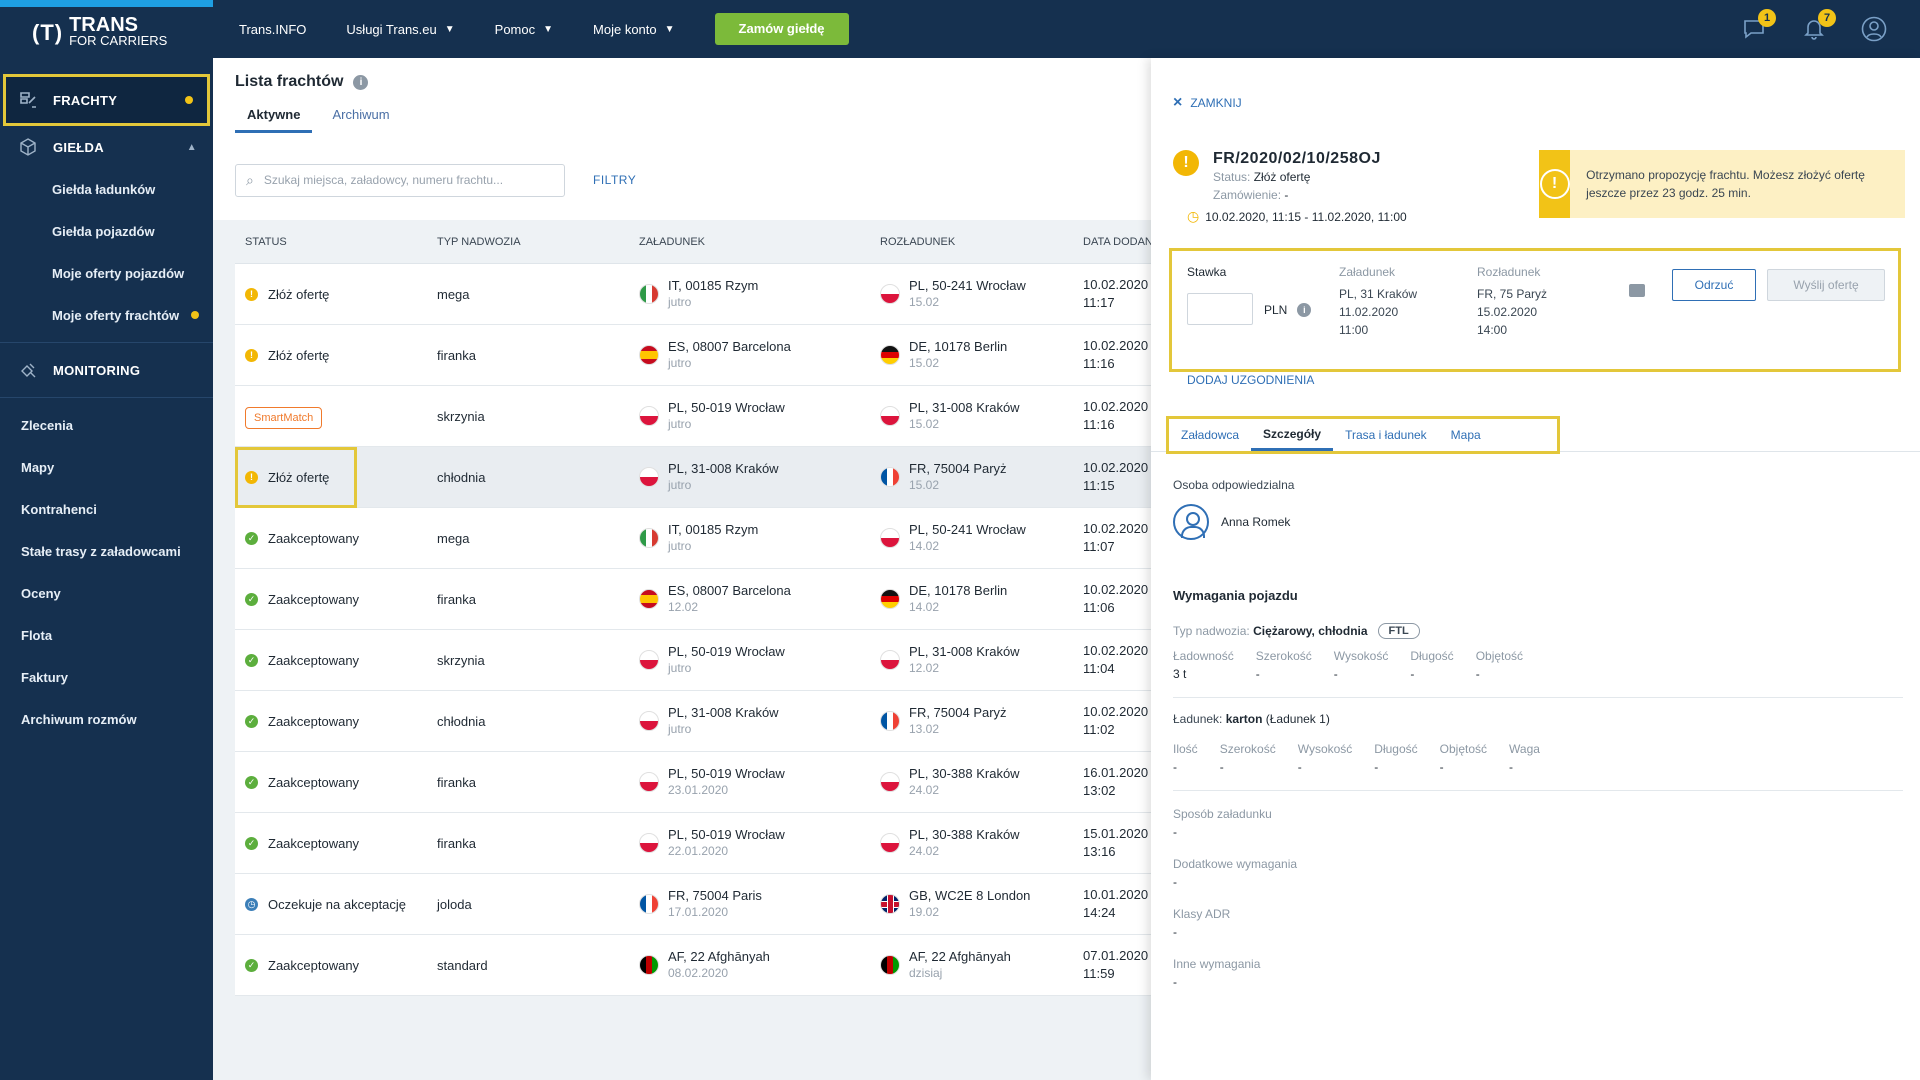 The image size is (1920, 1080). Describe the element at coordinates (400, 29) in the screenshot. I see `menu-uslugi: Usługi Trans.eu ▼` at that location.